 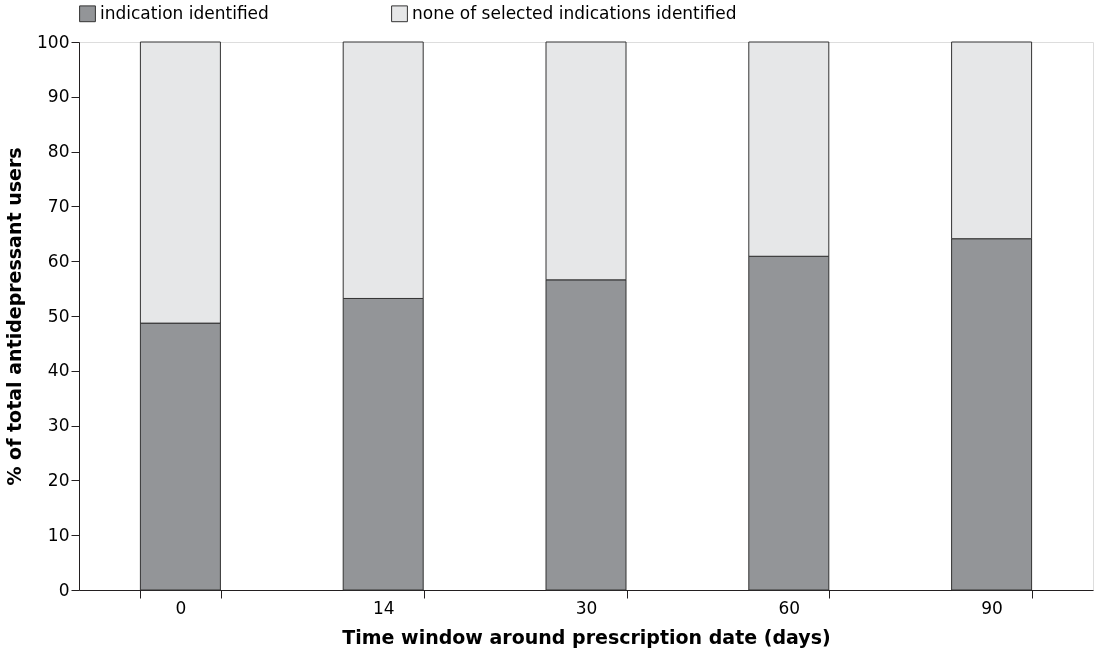 What do you see at coordinates (586, 636) in the screenshot?
I see `x-axis-title: Time window around prescription date (days)` at bounding box center [586, 636].